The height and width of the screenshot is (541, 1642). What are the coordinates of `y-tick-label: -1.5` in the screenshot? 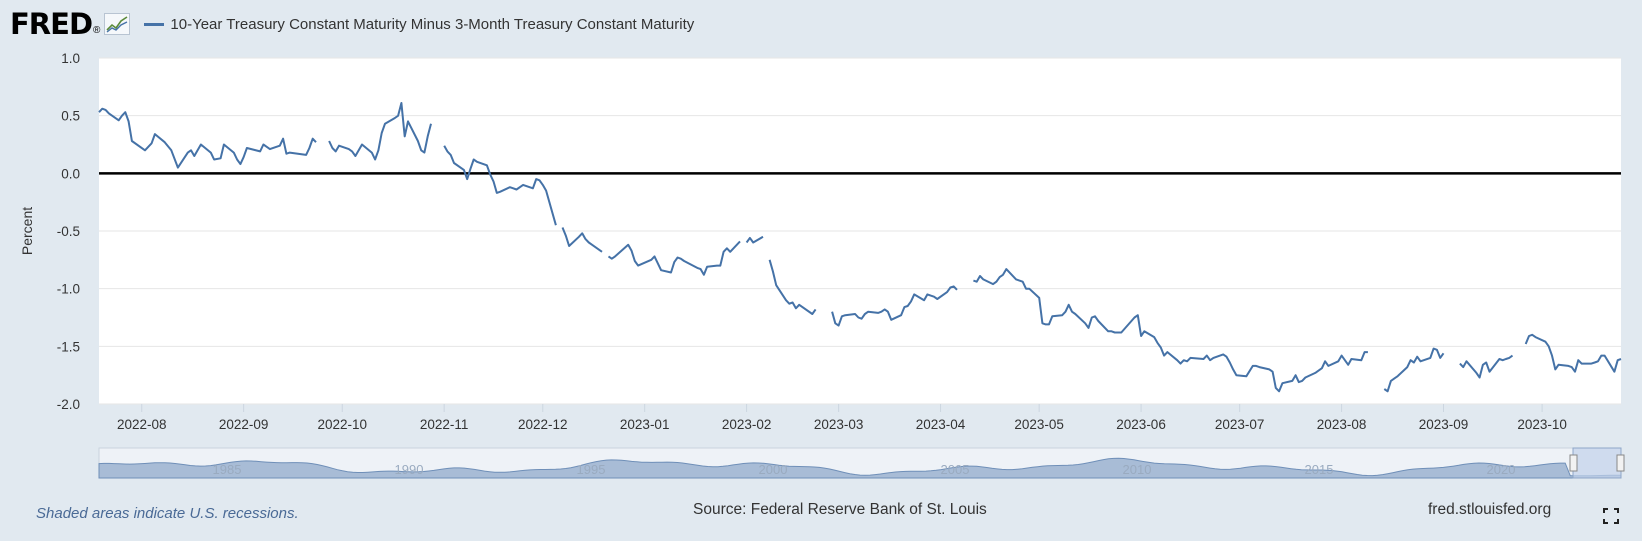 It's located at (68, 346).